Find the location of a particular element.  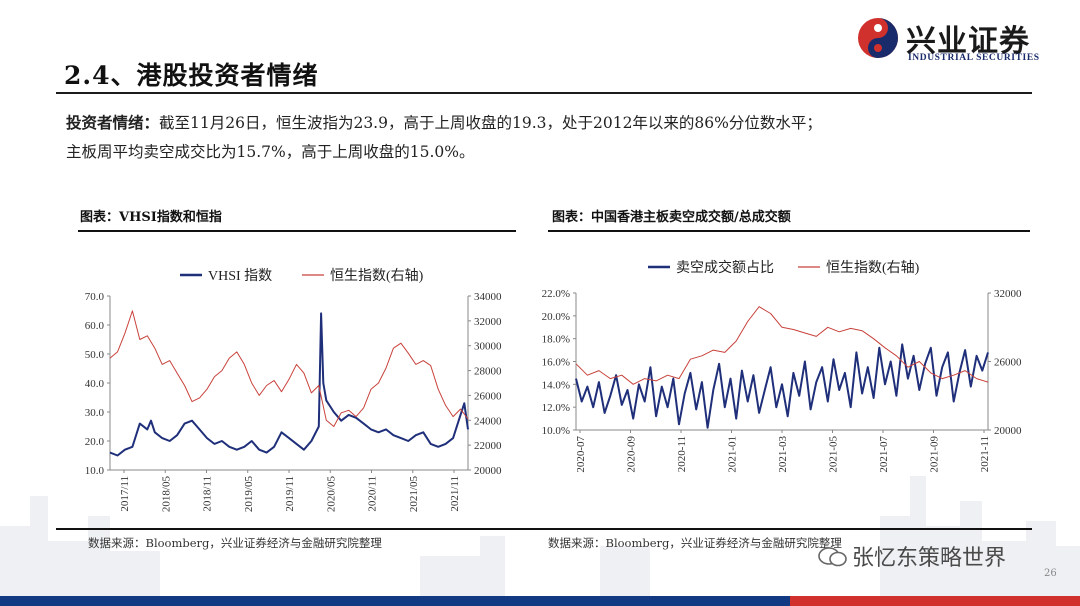

left-chart-rule is located at coordinates (297, 231).